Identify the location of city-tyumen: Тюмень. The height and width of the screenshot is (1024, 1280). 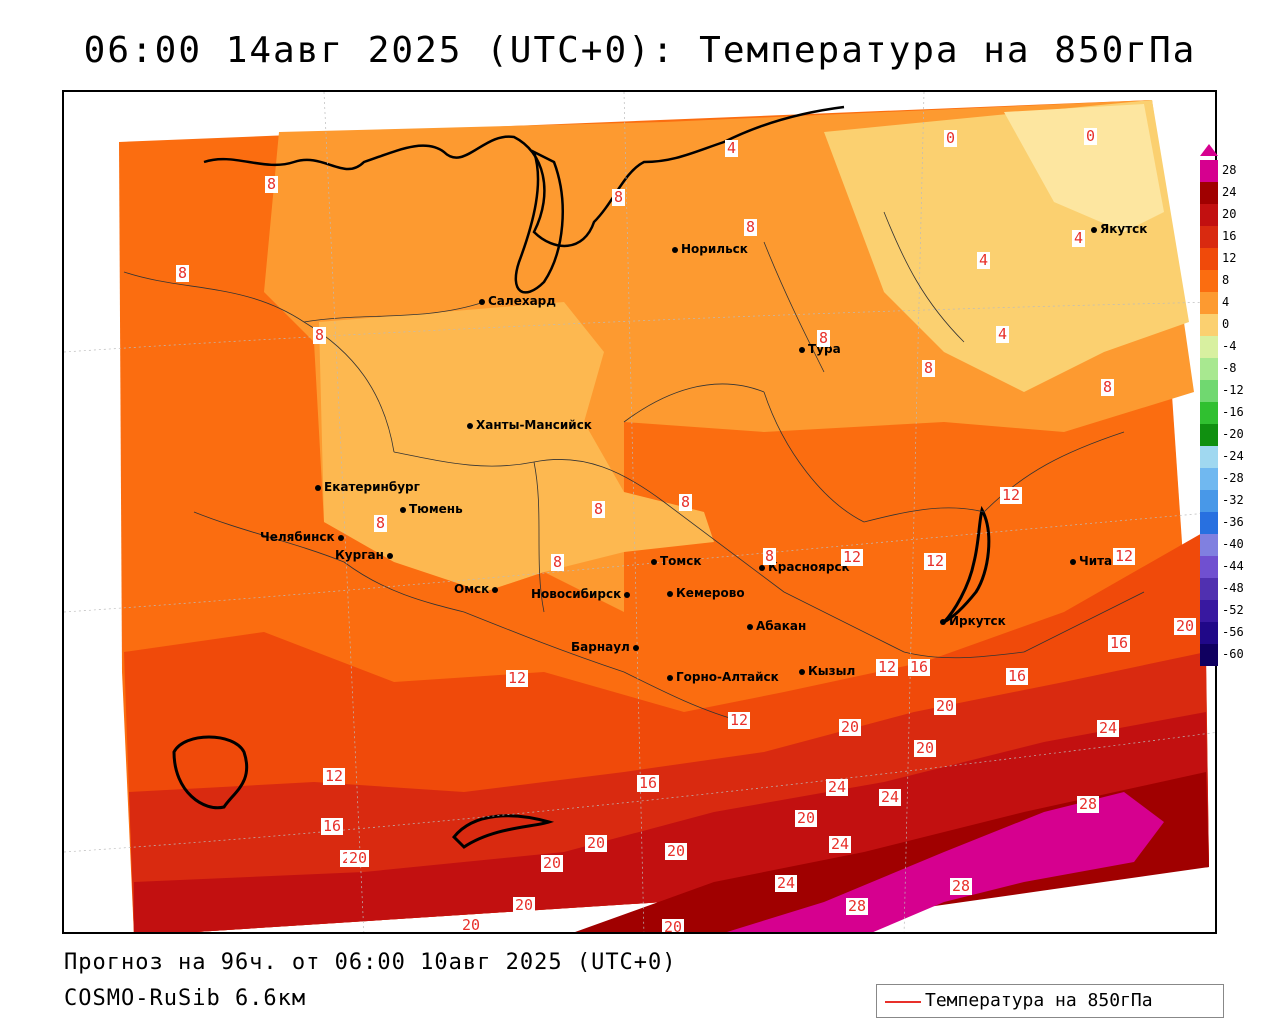
(431, 509).